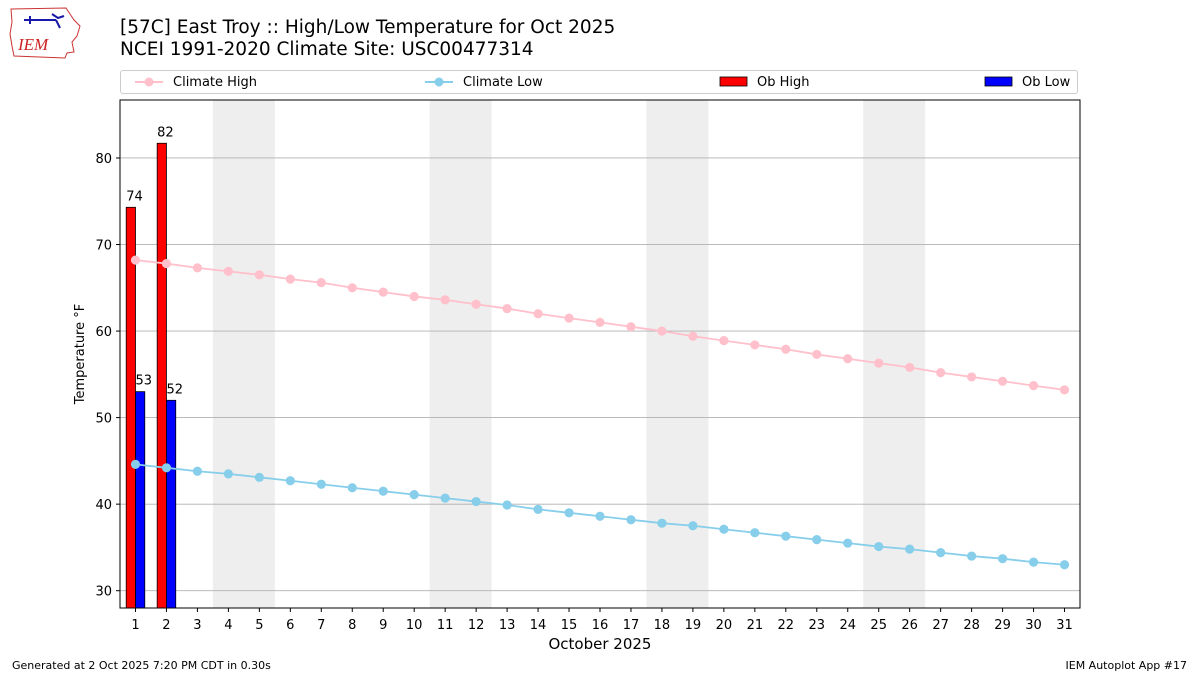 The image size is (1200, 675). What do you see at coordinates (817, 625) in the screenshot?
I see `x-tick-label: 23` at bounding box center [817, 625].